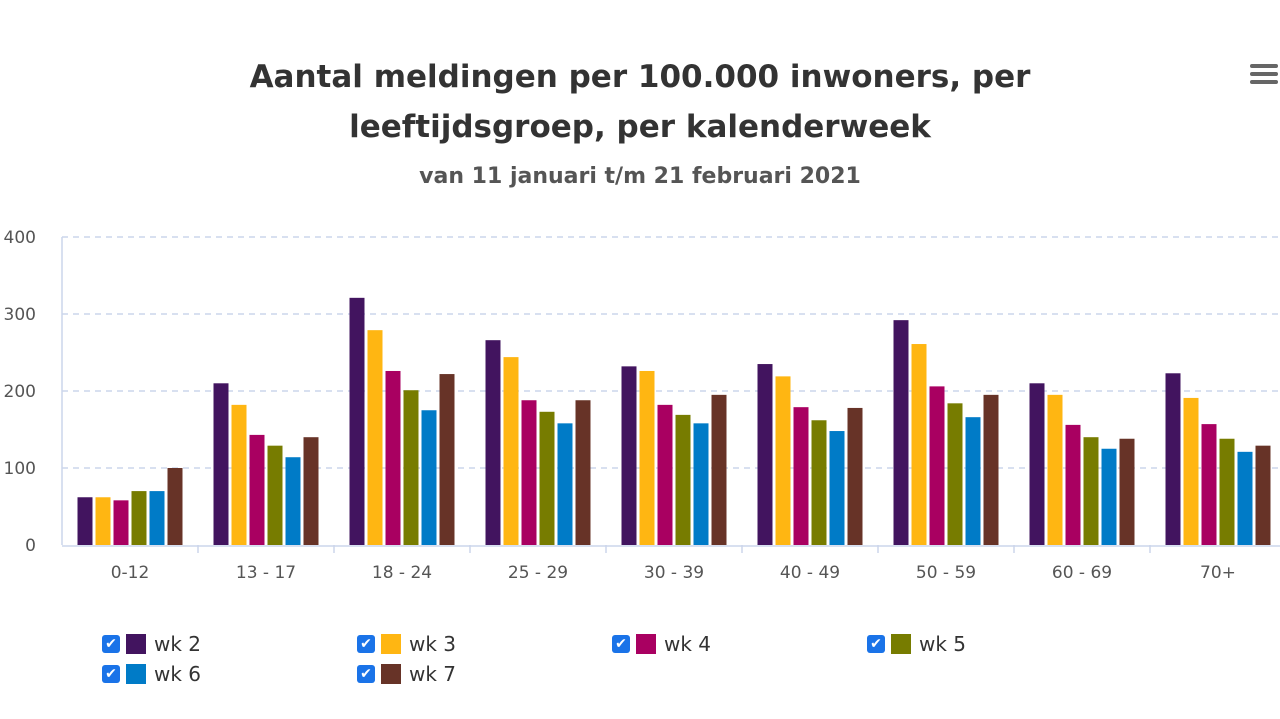  What do you see at coordinates (661, 644) in the screenshot?
I see `legend-item: ✔ wk 4` at bounding box center [661, 644].